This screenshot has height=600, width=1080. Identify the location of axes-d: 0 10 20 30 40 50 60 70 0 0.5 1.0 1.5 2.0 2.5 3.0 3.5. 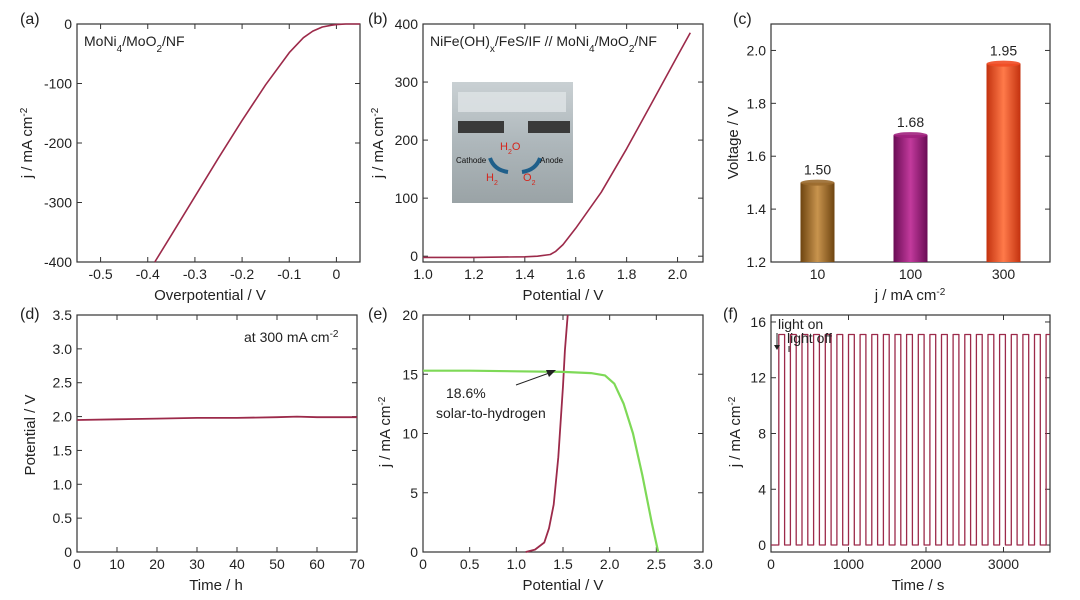
(209, 439).